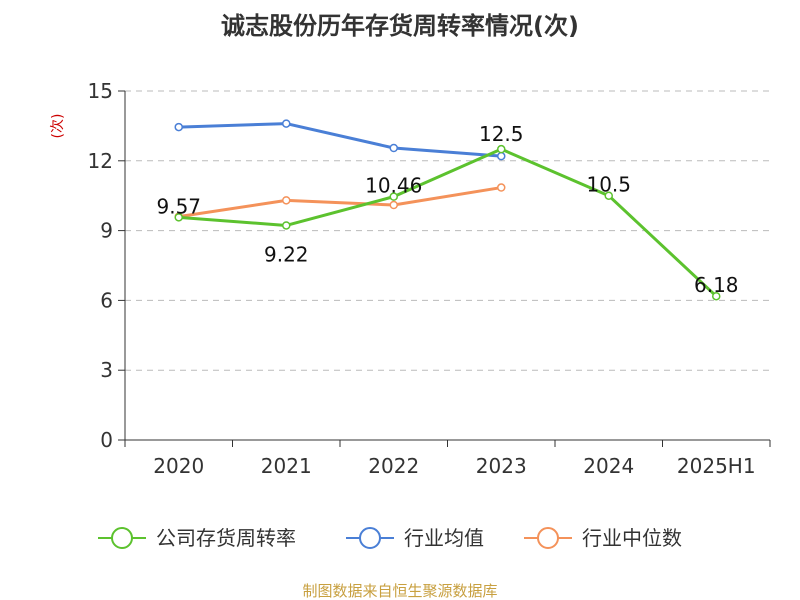 The image size is (800, 600). What do you see at coordinates (178, 206) in the screenshot?
I see `data-label: 9.57` at bounding box center [178, 206].